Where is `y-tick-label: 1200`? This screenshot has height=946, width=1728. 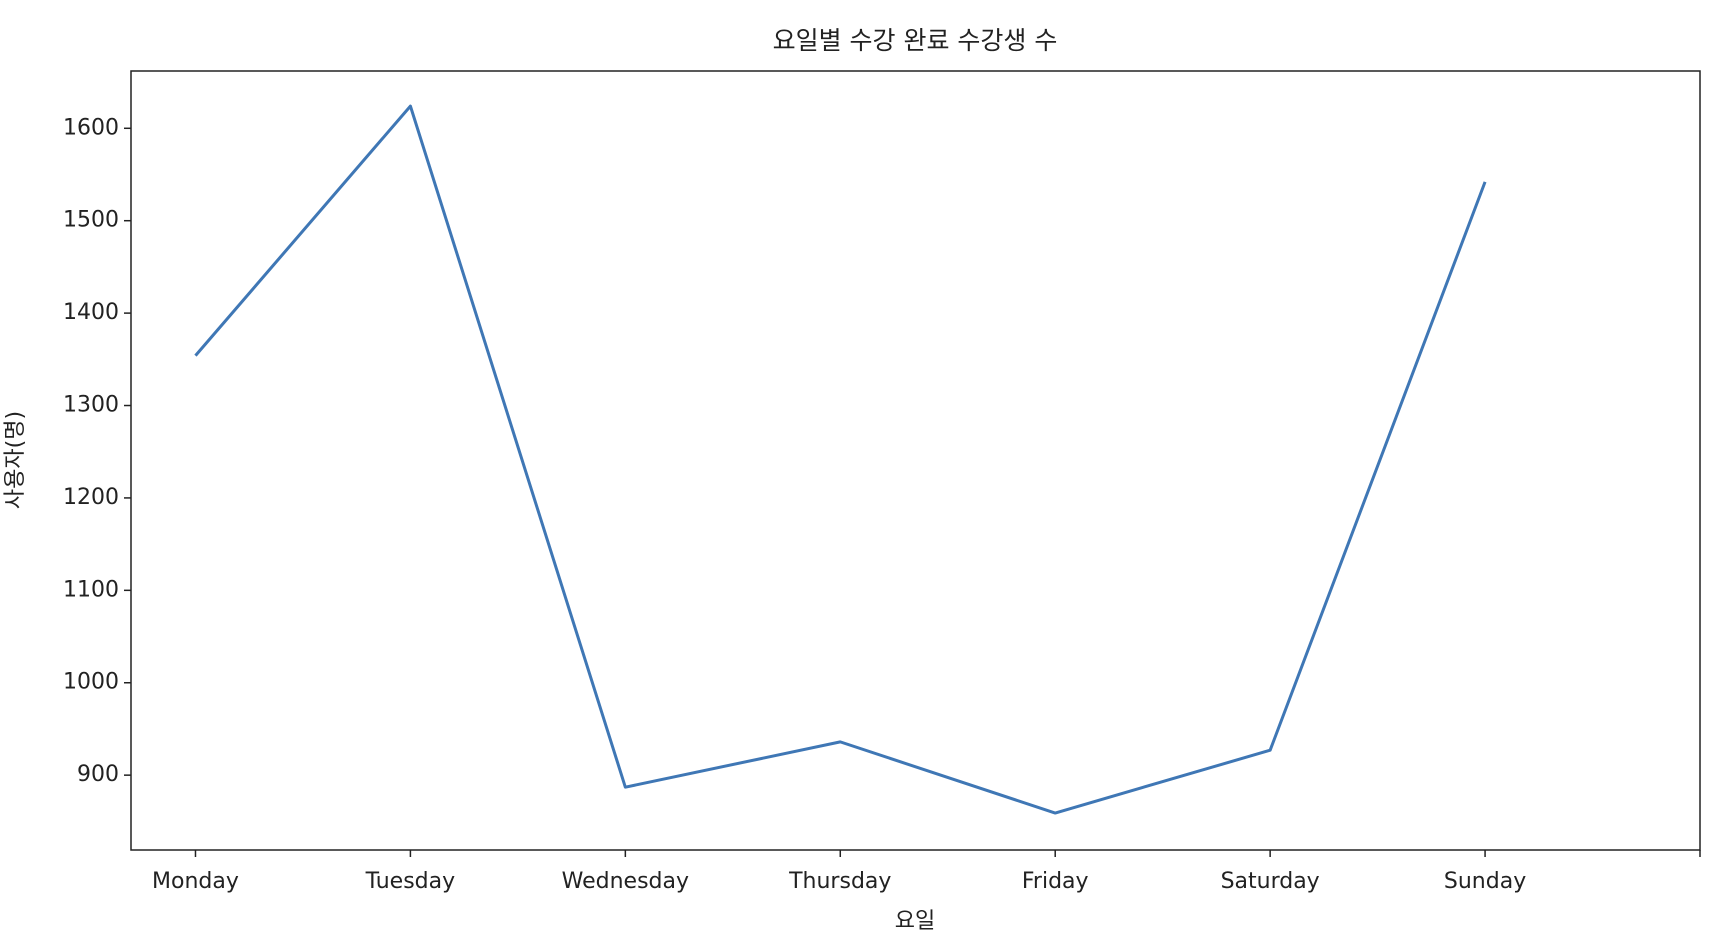 y-tick-label: 1200 is located at coordinates (91, 497).